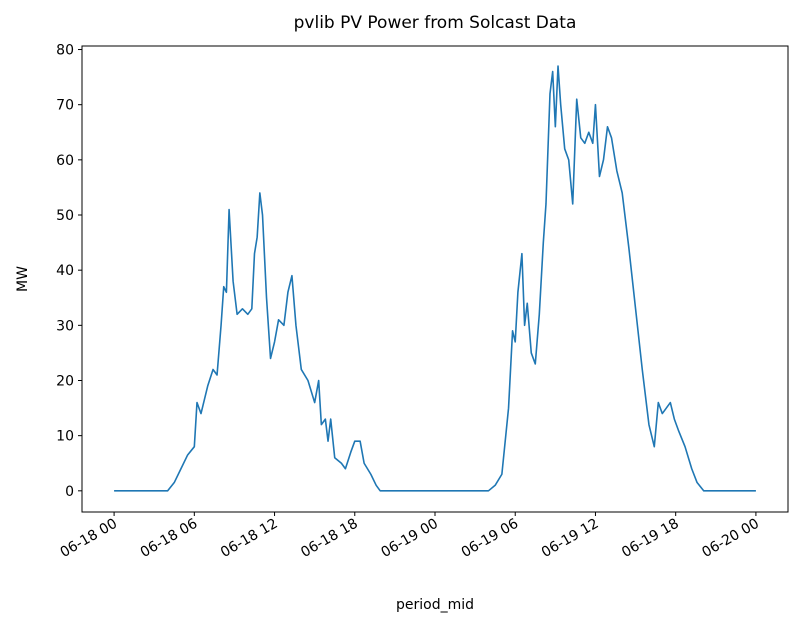  Describe the element at coordinates (65, 161) in the screenshot. I see `y-tick-label: 60` at that location.